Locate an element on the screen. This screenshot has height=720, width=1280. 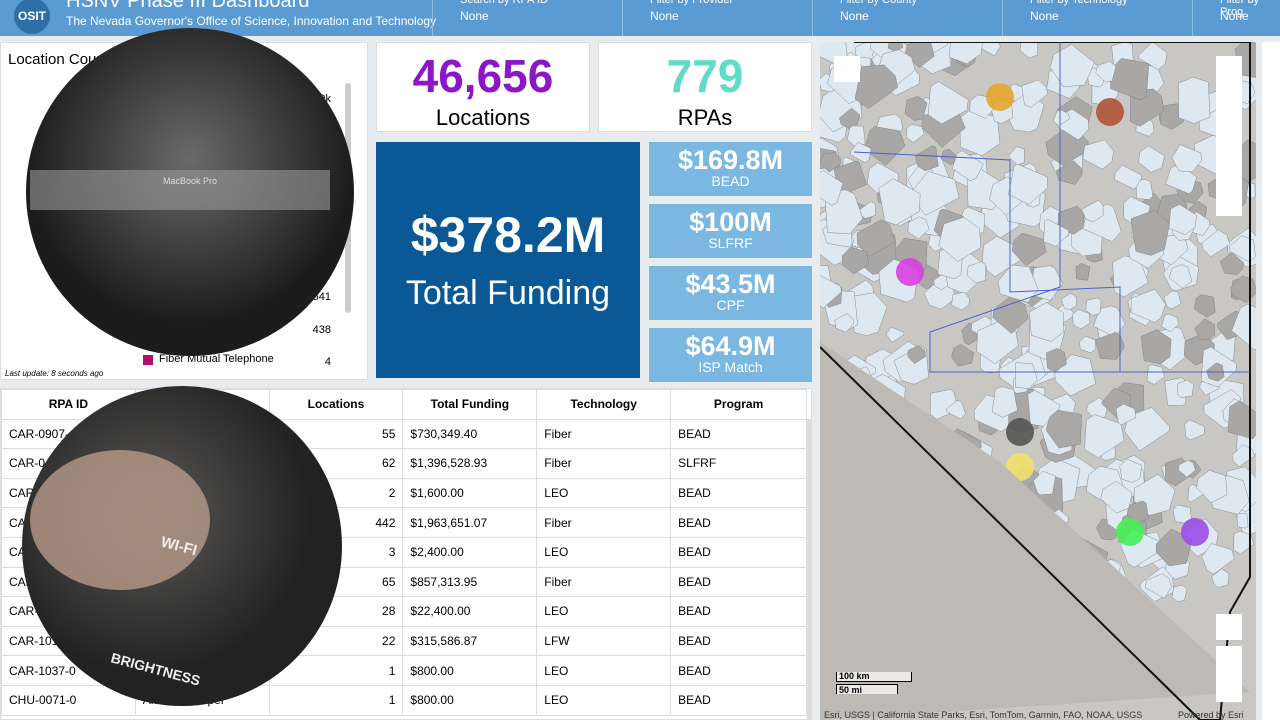
map-toolbar is located at coordinates (1229, 136).